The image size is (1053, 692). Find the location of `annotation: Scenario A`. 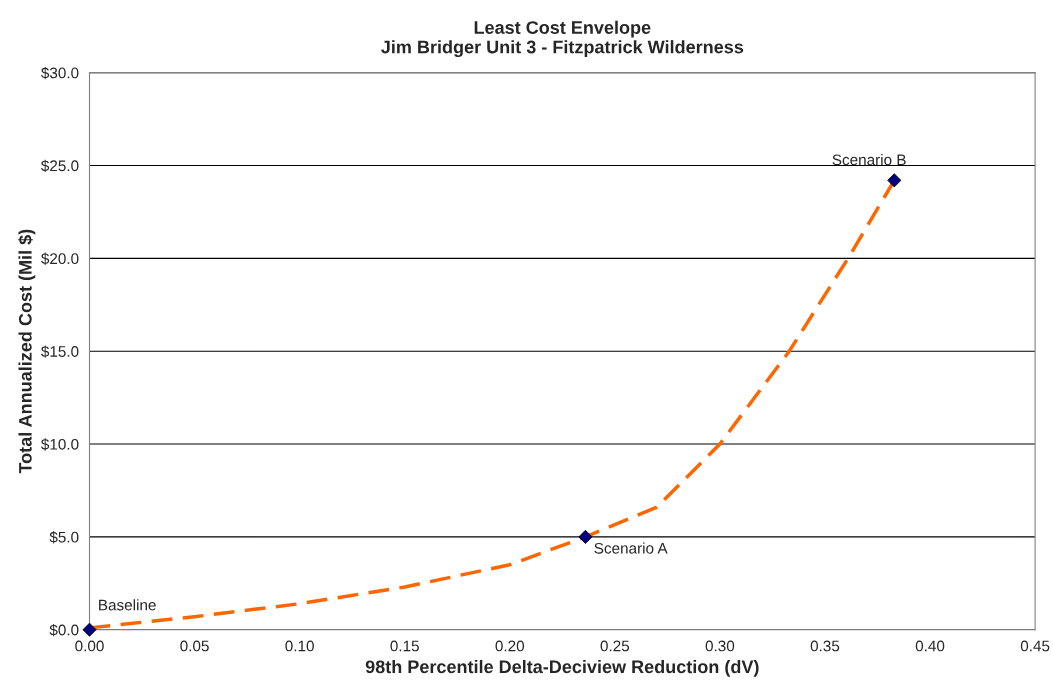

annotation: Scenario A is located at coordinates (631, 548).